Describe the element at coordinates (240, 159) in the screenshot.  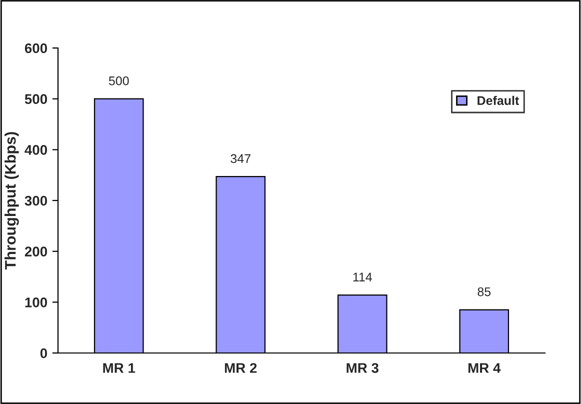
I see `data-label: 347` at that location.